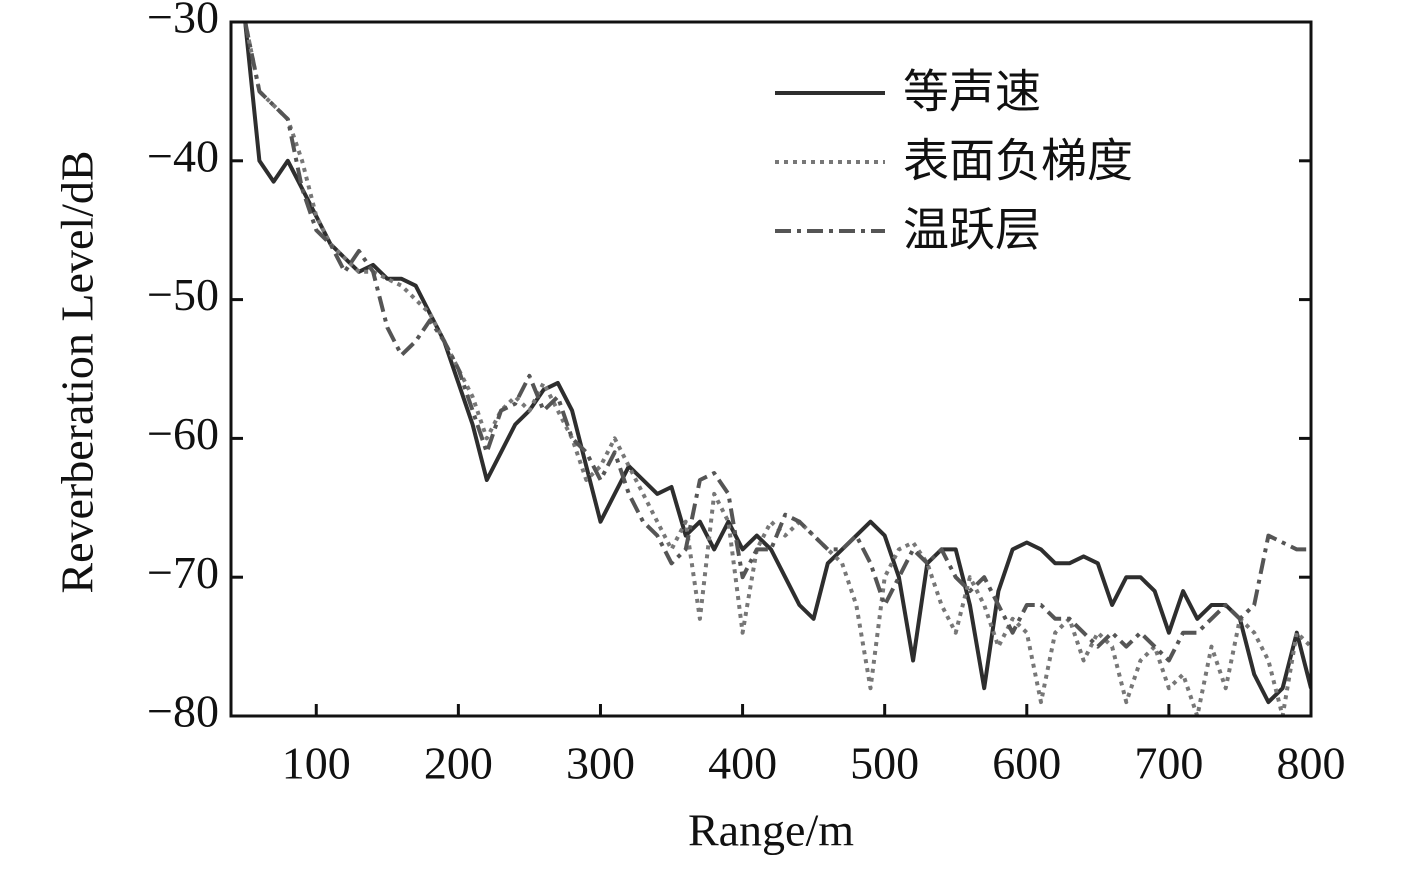 The width and height of the screenshot is (1417, 869). What do you see at coordinates (1026, 763) in the screenshot?
I see `x-tick-label: 600` at bounding box center [1026, 763].